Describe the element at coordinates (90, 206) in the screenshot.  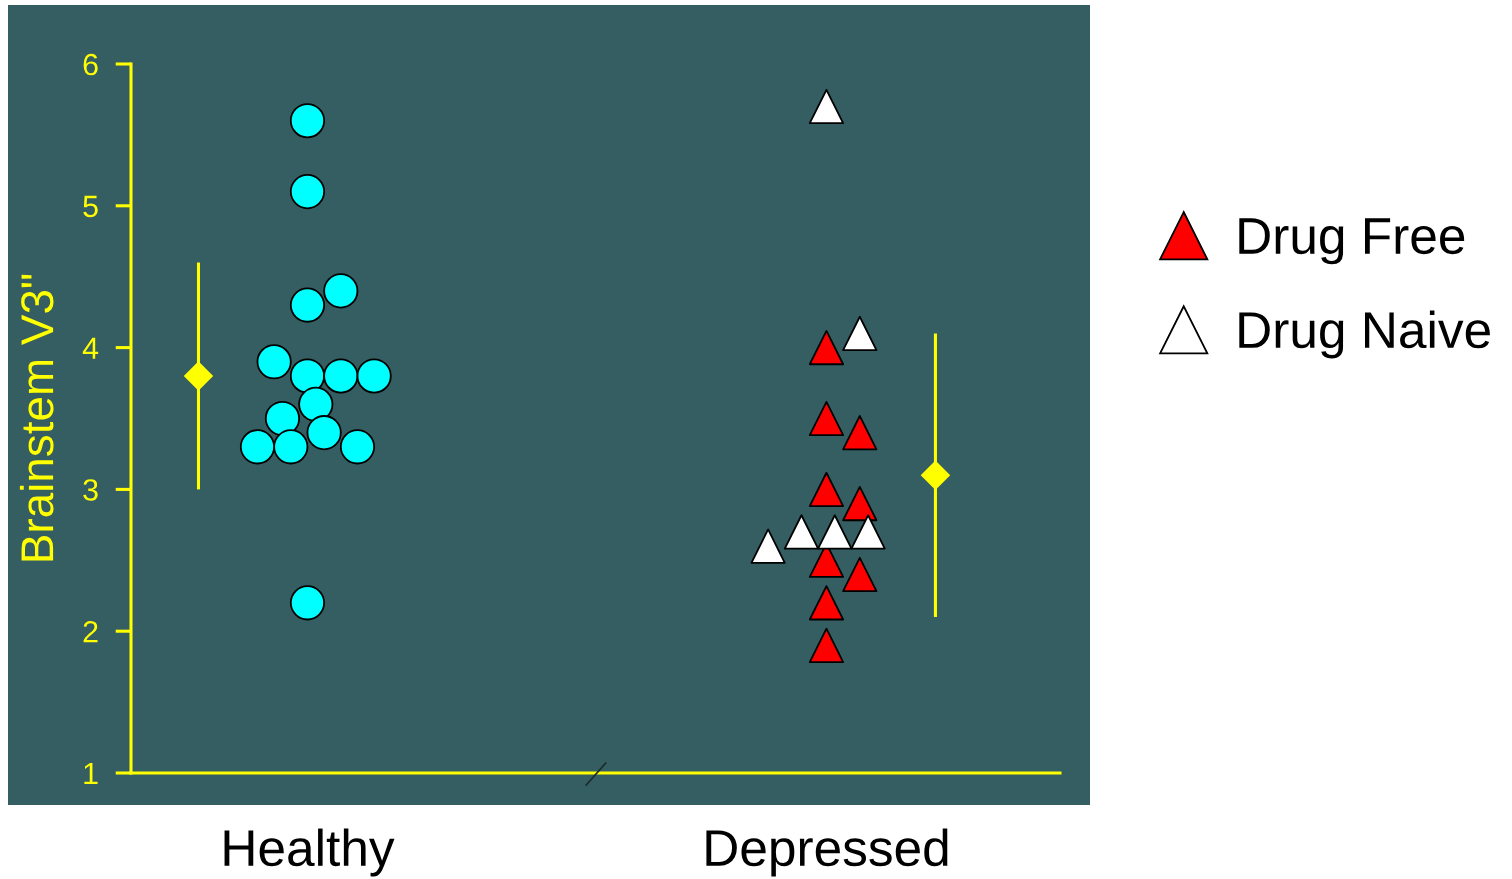
I see `y-tick-label: 5` at that location.